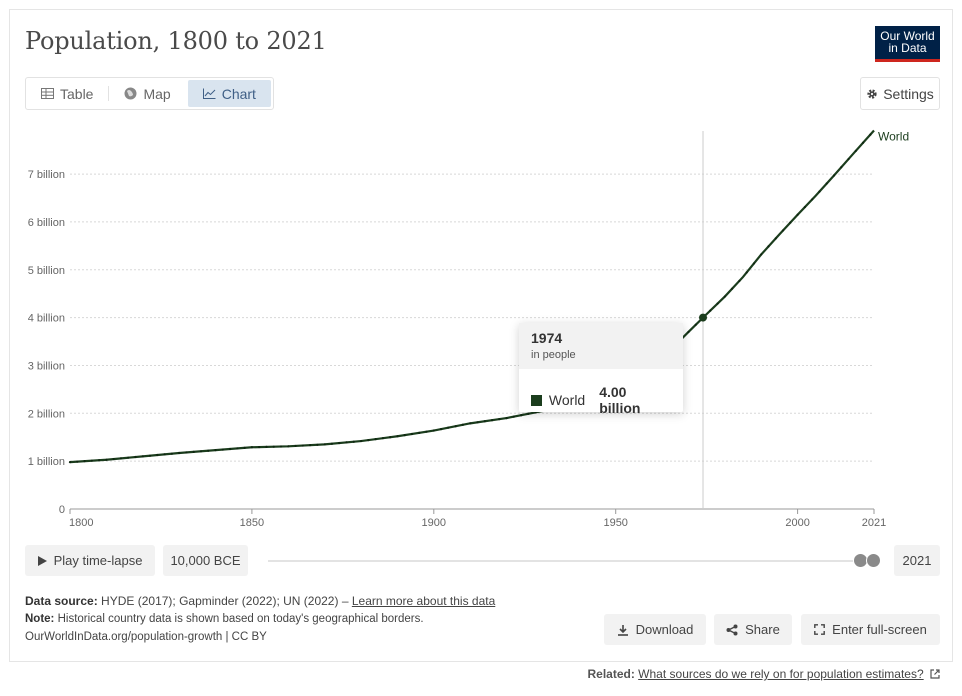  I want to click on y-tick-label: 1 billion, so click(46, 462).